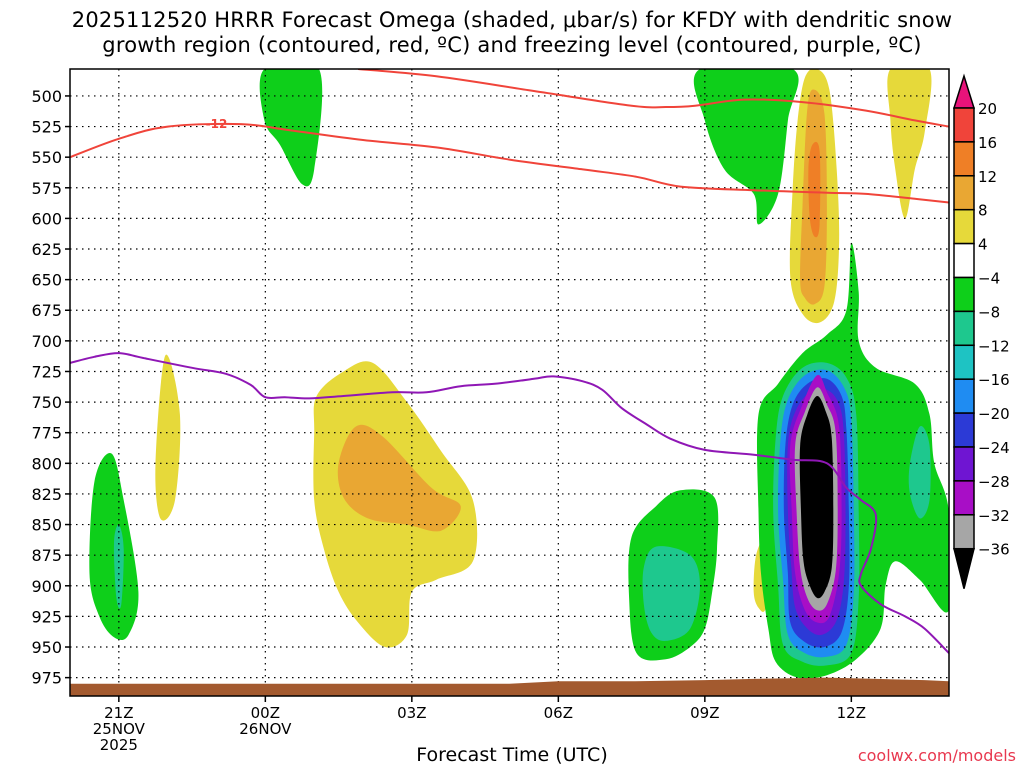  Describe the element at coordinates (989, 279) in the screenshot. I see `colorbar-label-5: −4` at that location.